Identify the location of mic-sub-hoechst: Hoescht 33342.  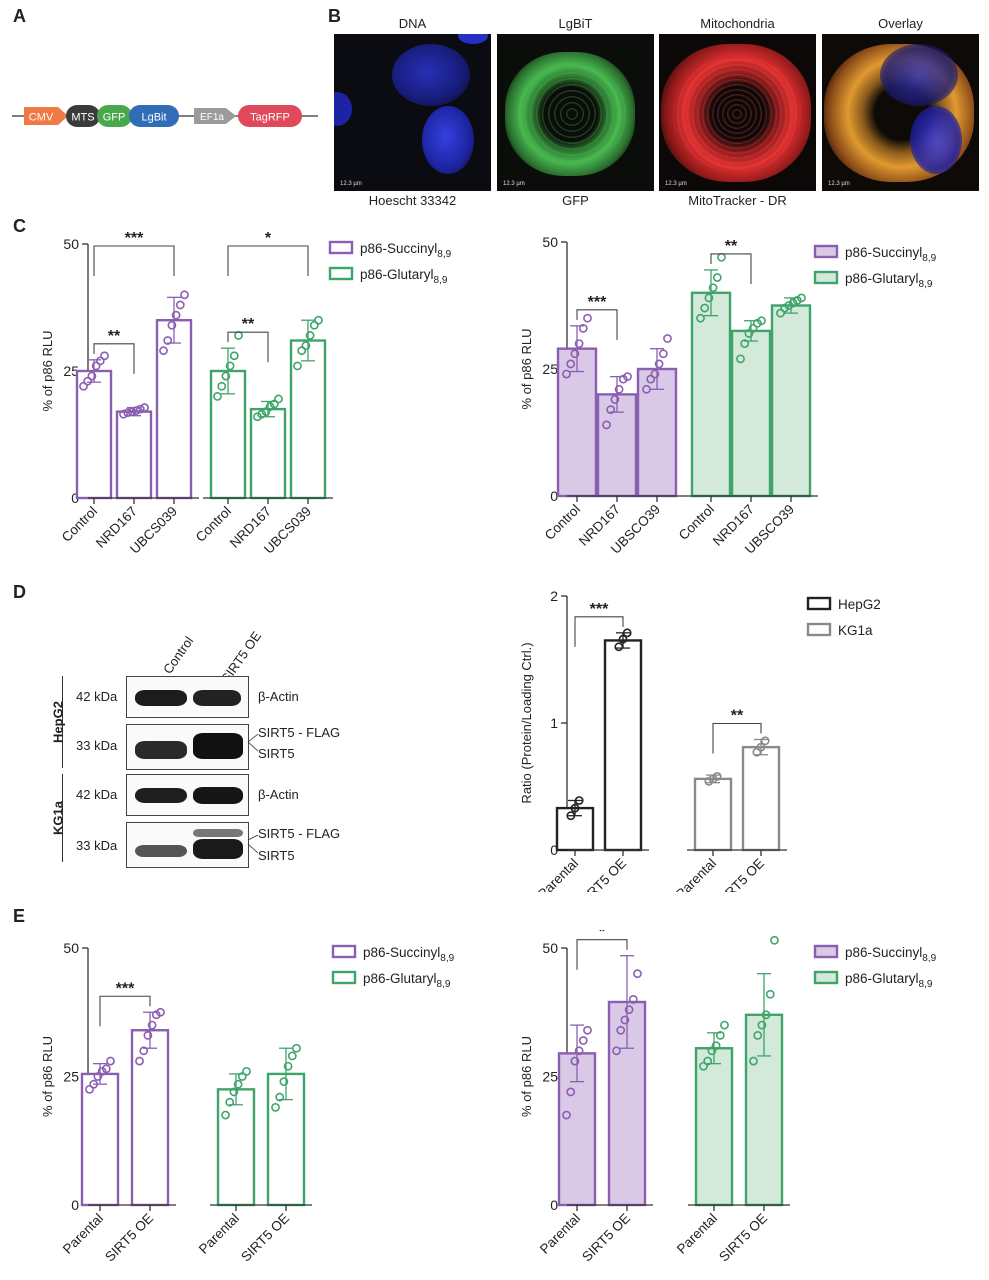
(412, 200).